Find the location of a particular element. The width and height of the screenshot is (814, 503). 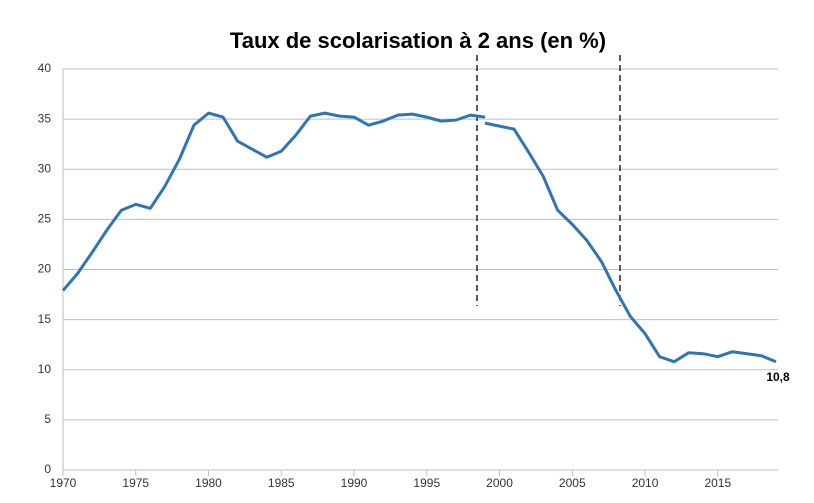

x-tick-label: 2005 is located at coordinates (572, 483).